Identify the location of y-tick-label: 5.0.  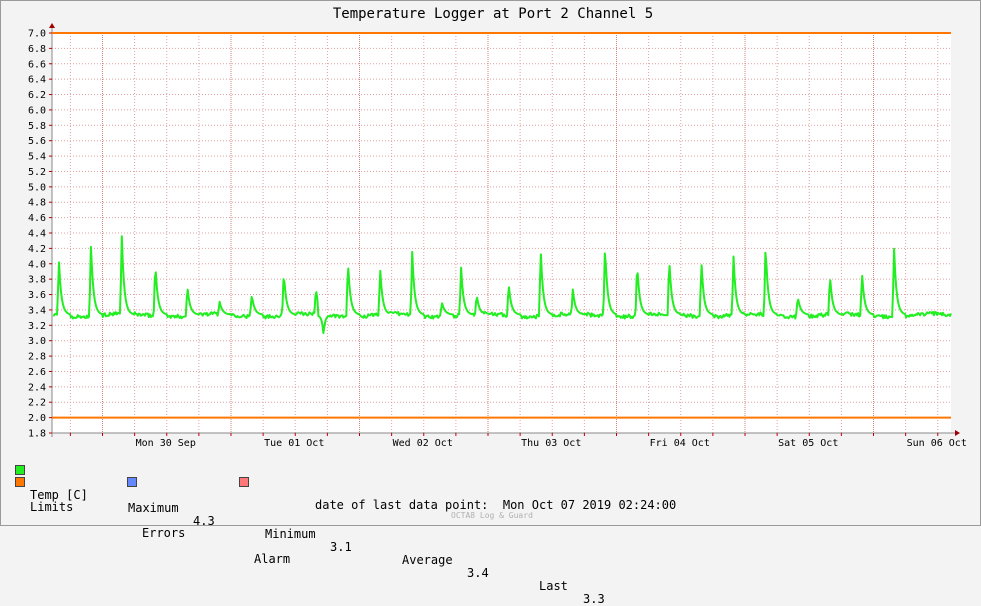
(37, 187).